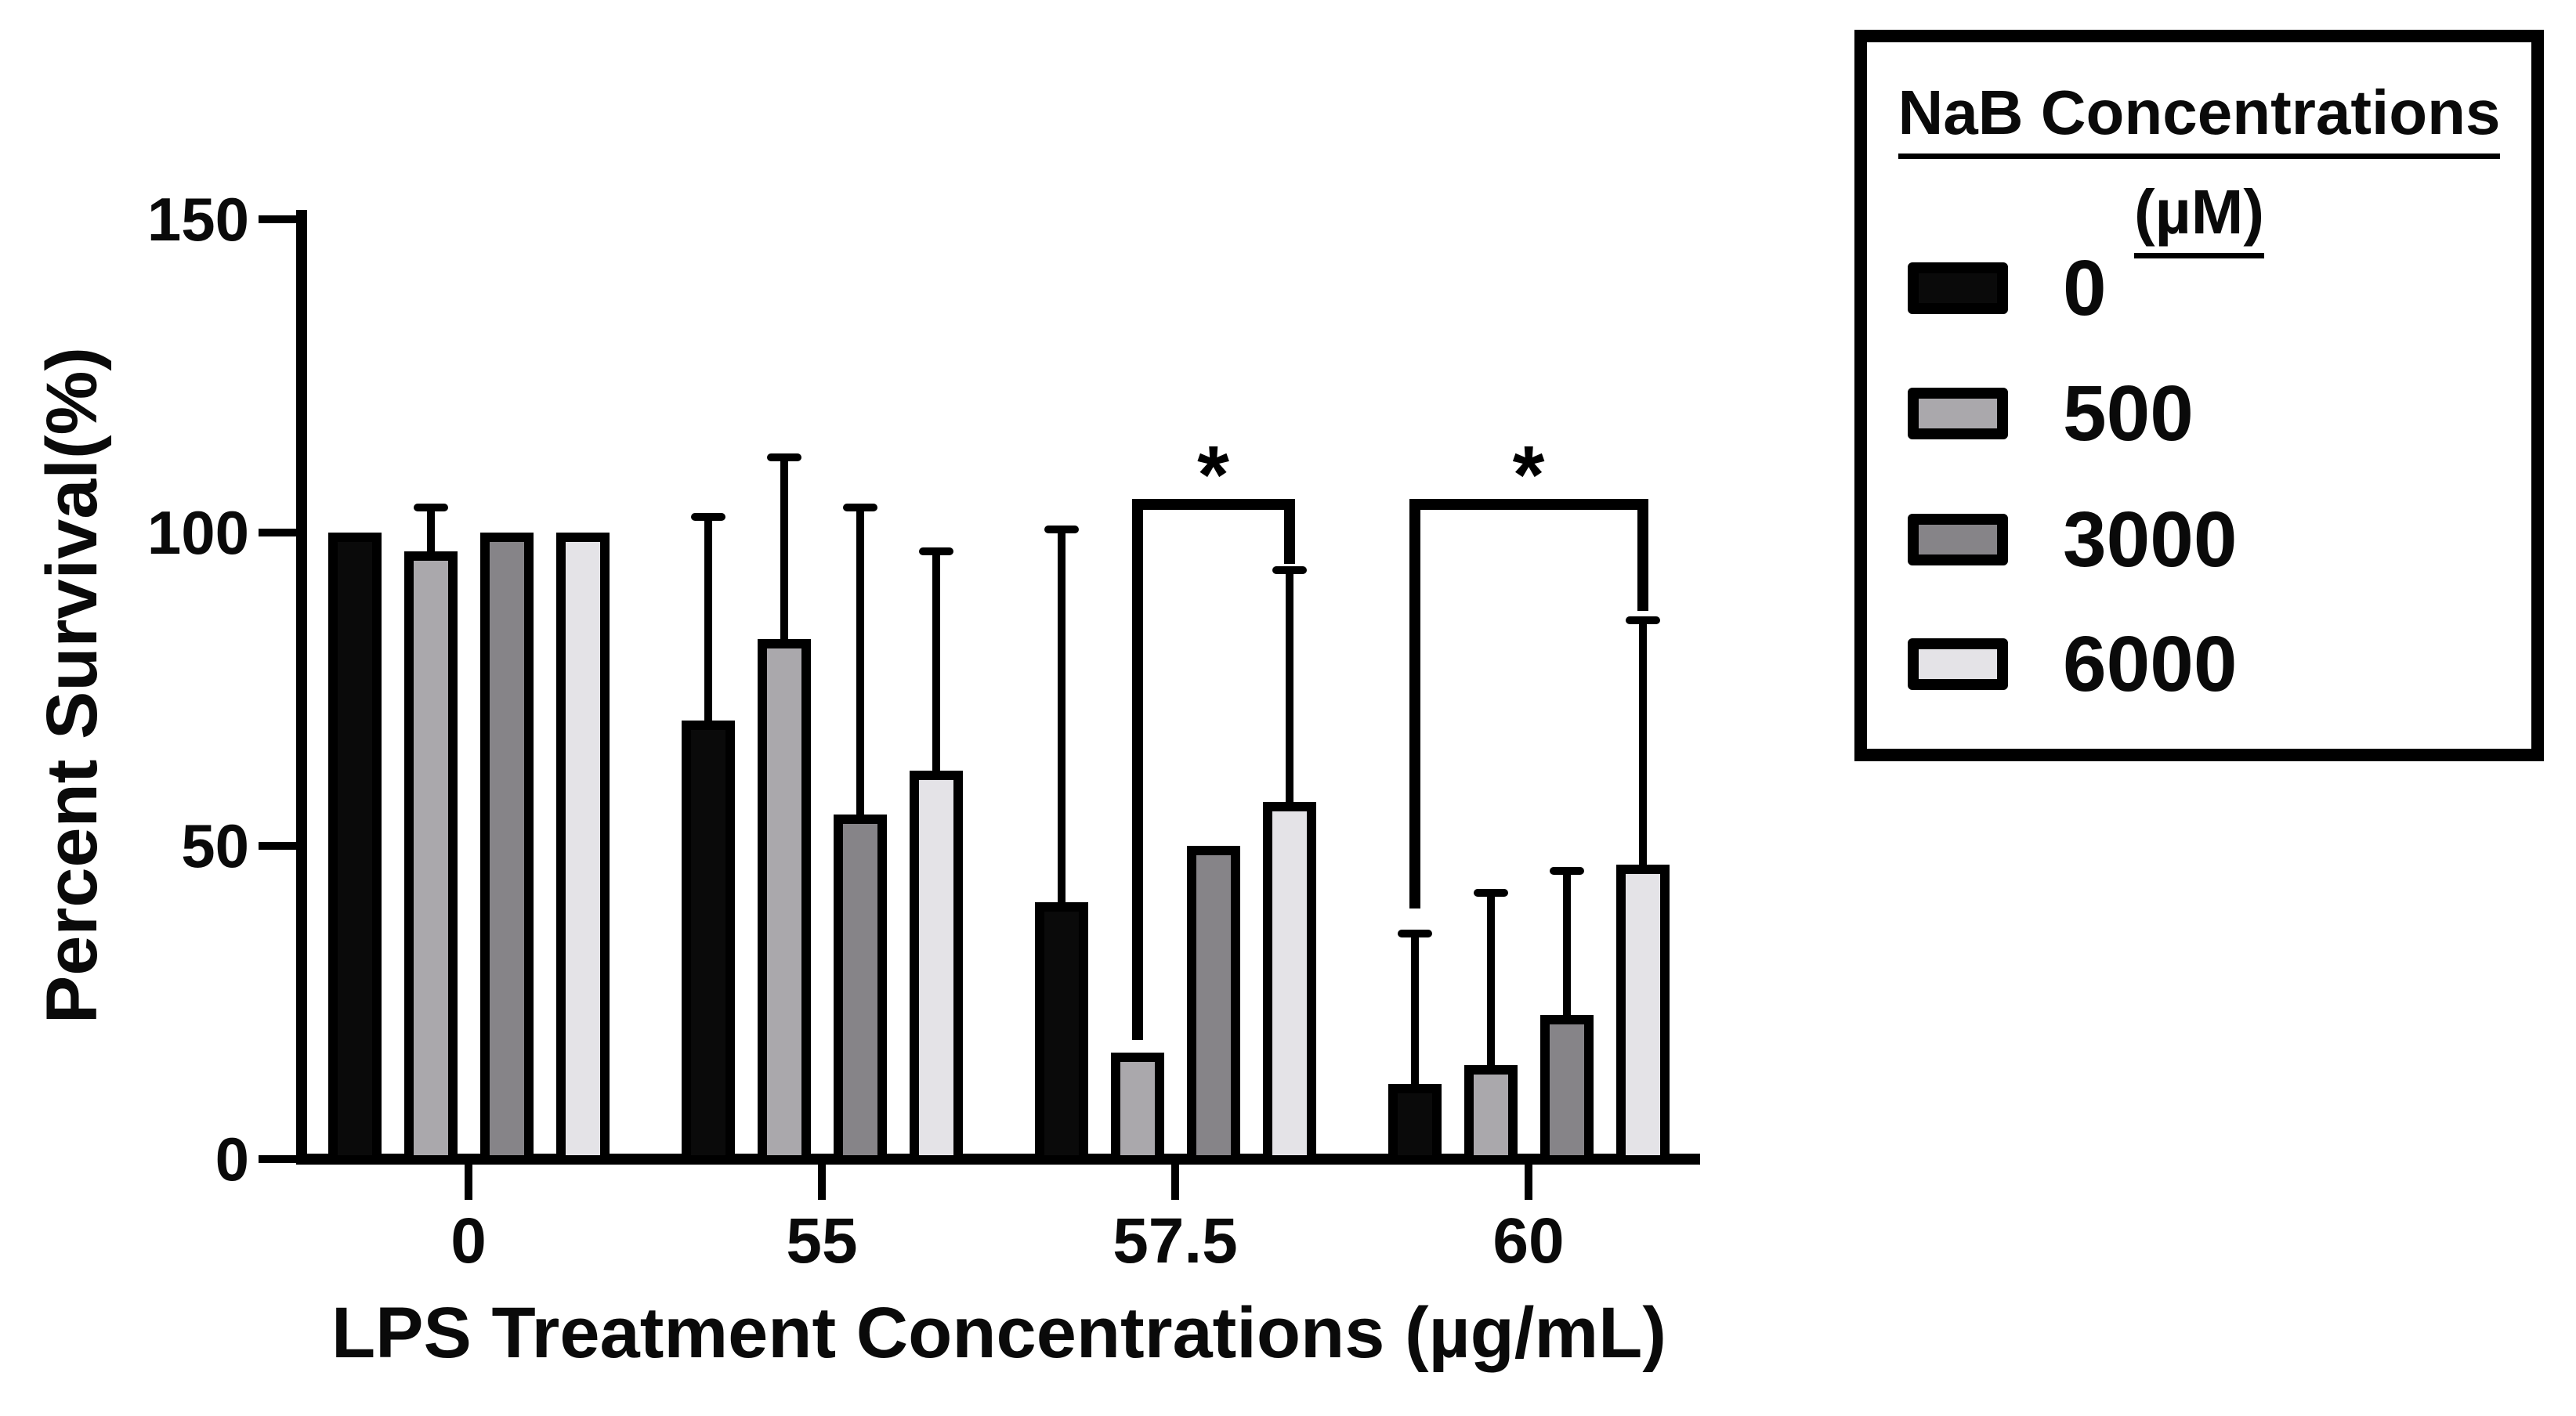  What do you see at coordinates (2151, 539) in the screenshot?
I see `legend-item-label: 3000` at bounding box center [2151, 539].